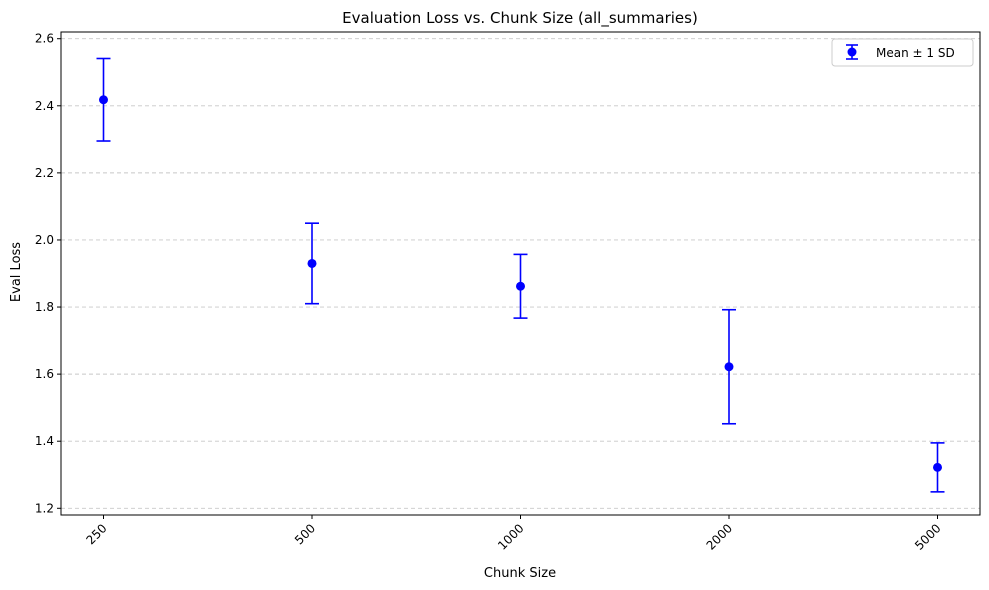 The width and height of the screenshot is (989, 590). What do you see at coordinates (719, 536) in the screenshot?
I see `x-tick-label: 2000` at bounding box center [719, 536].